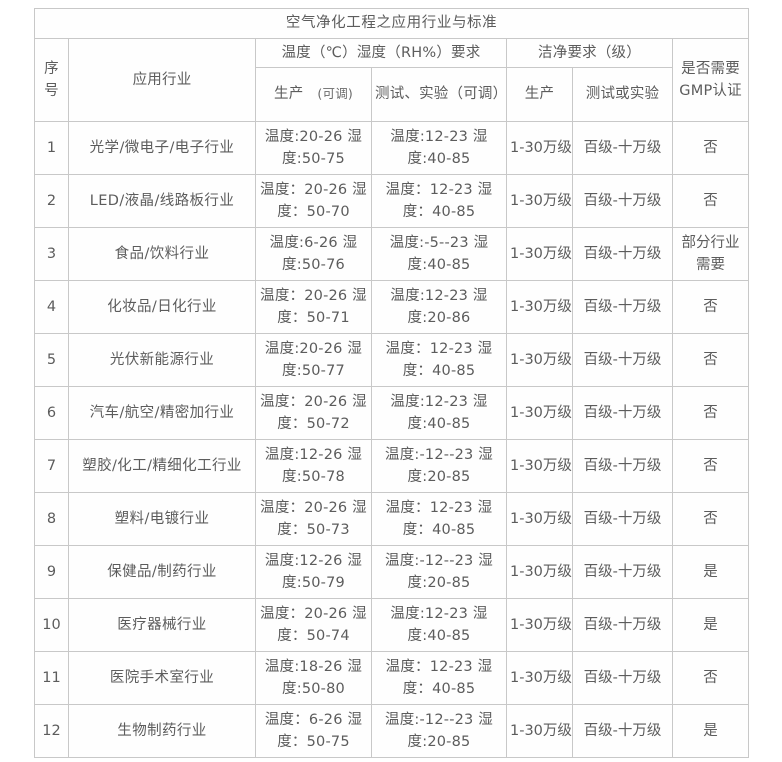 This screenshot has height=762, width=782. Describe the element at coordinates (162, 678) in the screenshot. I see `cell-industry: 医院手术室行业` at that location.